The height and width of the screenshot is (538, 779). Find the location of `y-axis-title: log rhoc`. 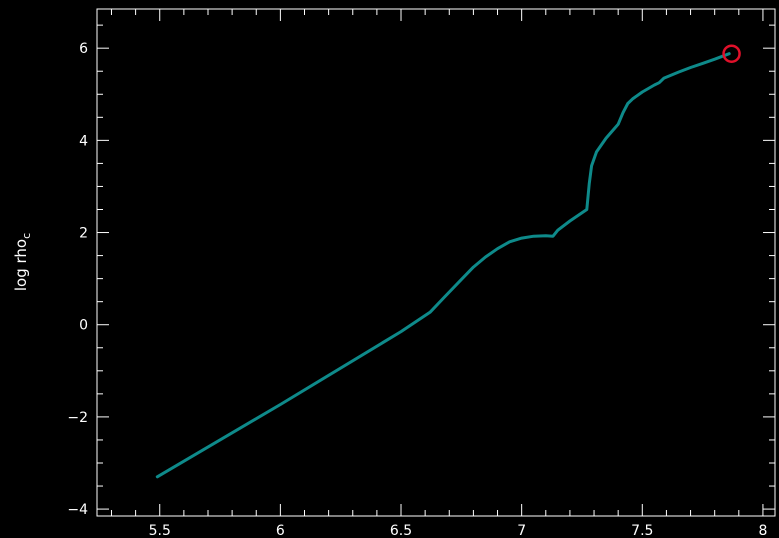

y-axis-title: log rhoc is located at coordinates (22, 262).